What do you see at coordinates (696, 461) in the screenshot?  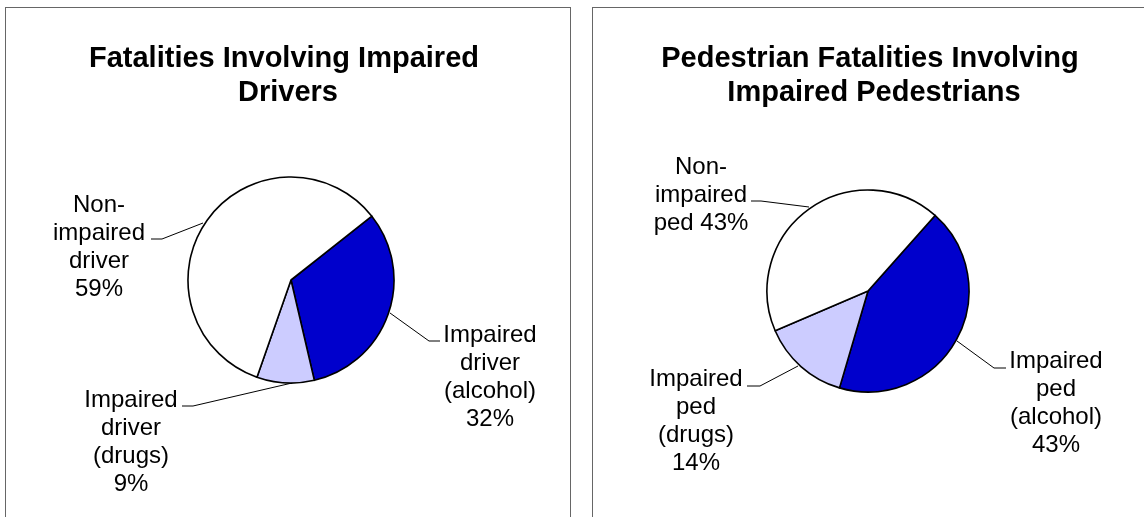 I see `data-label: 14%` at bounding box center [696, 461].